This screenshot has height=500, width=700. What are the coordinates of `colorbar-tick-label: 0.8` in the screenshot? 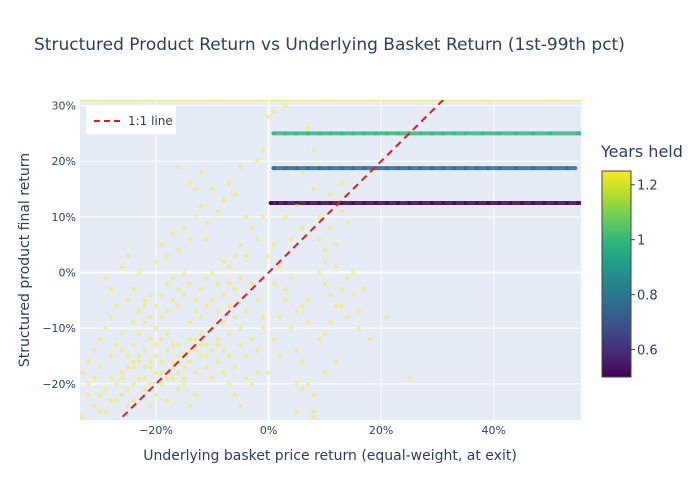 It's located at (647, 296).